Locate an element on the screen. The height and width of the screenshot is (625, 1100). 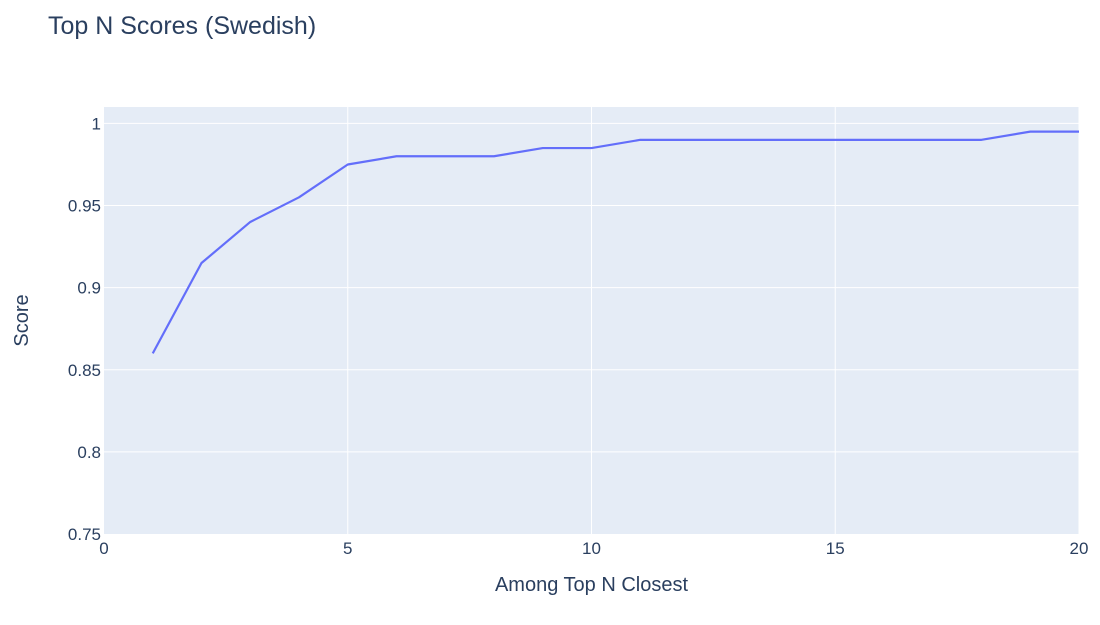
x-tick-label: 5 is located at coordinates (347, 548).